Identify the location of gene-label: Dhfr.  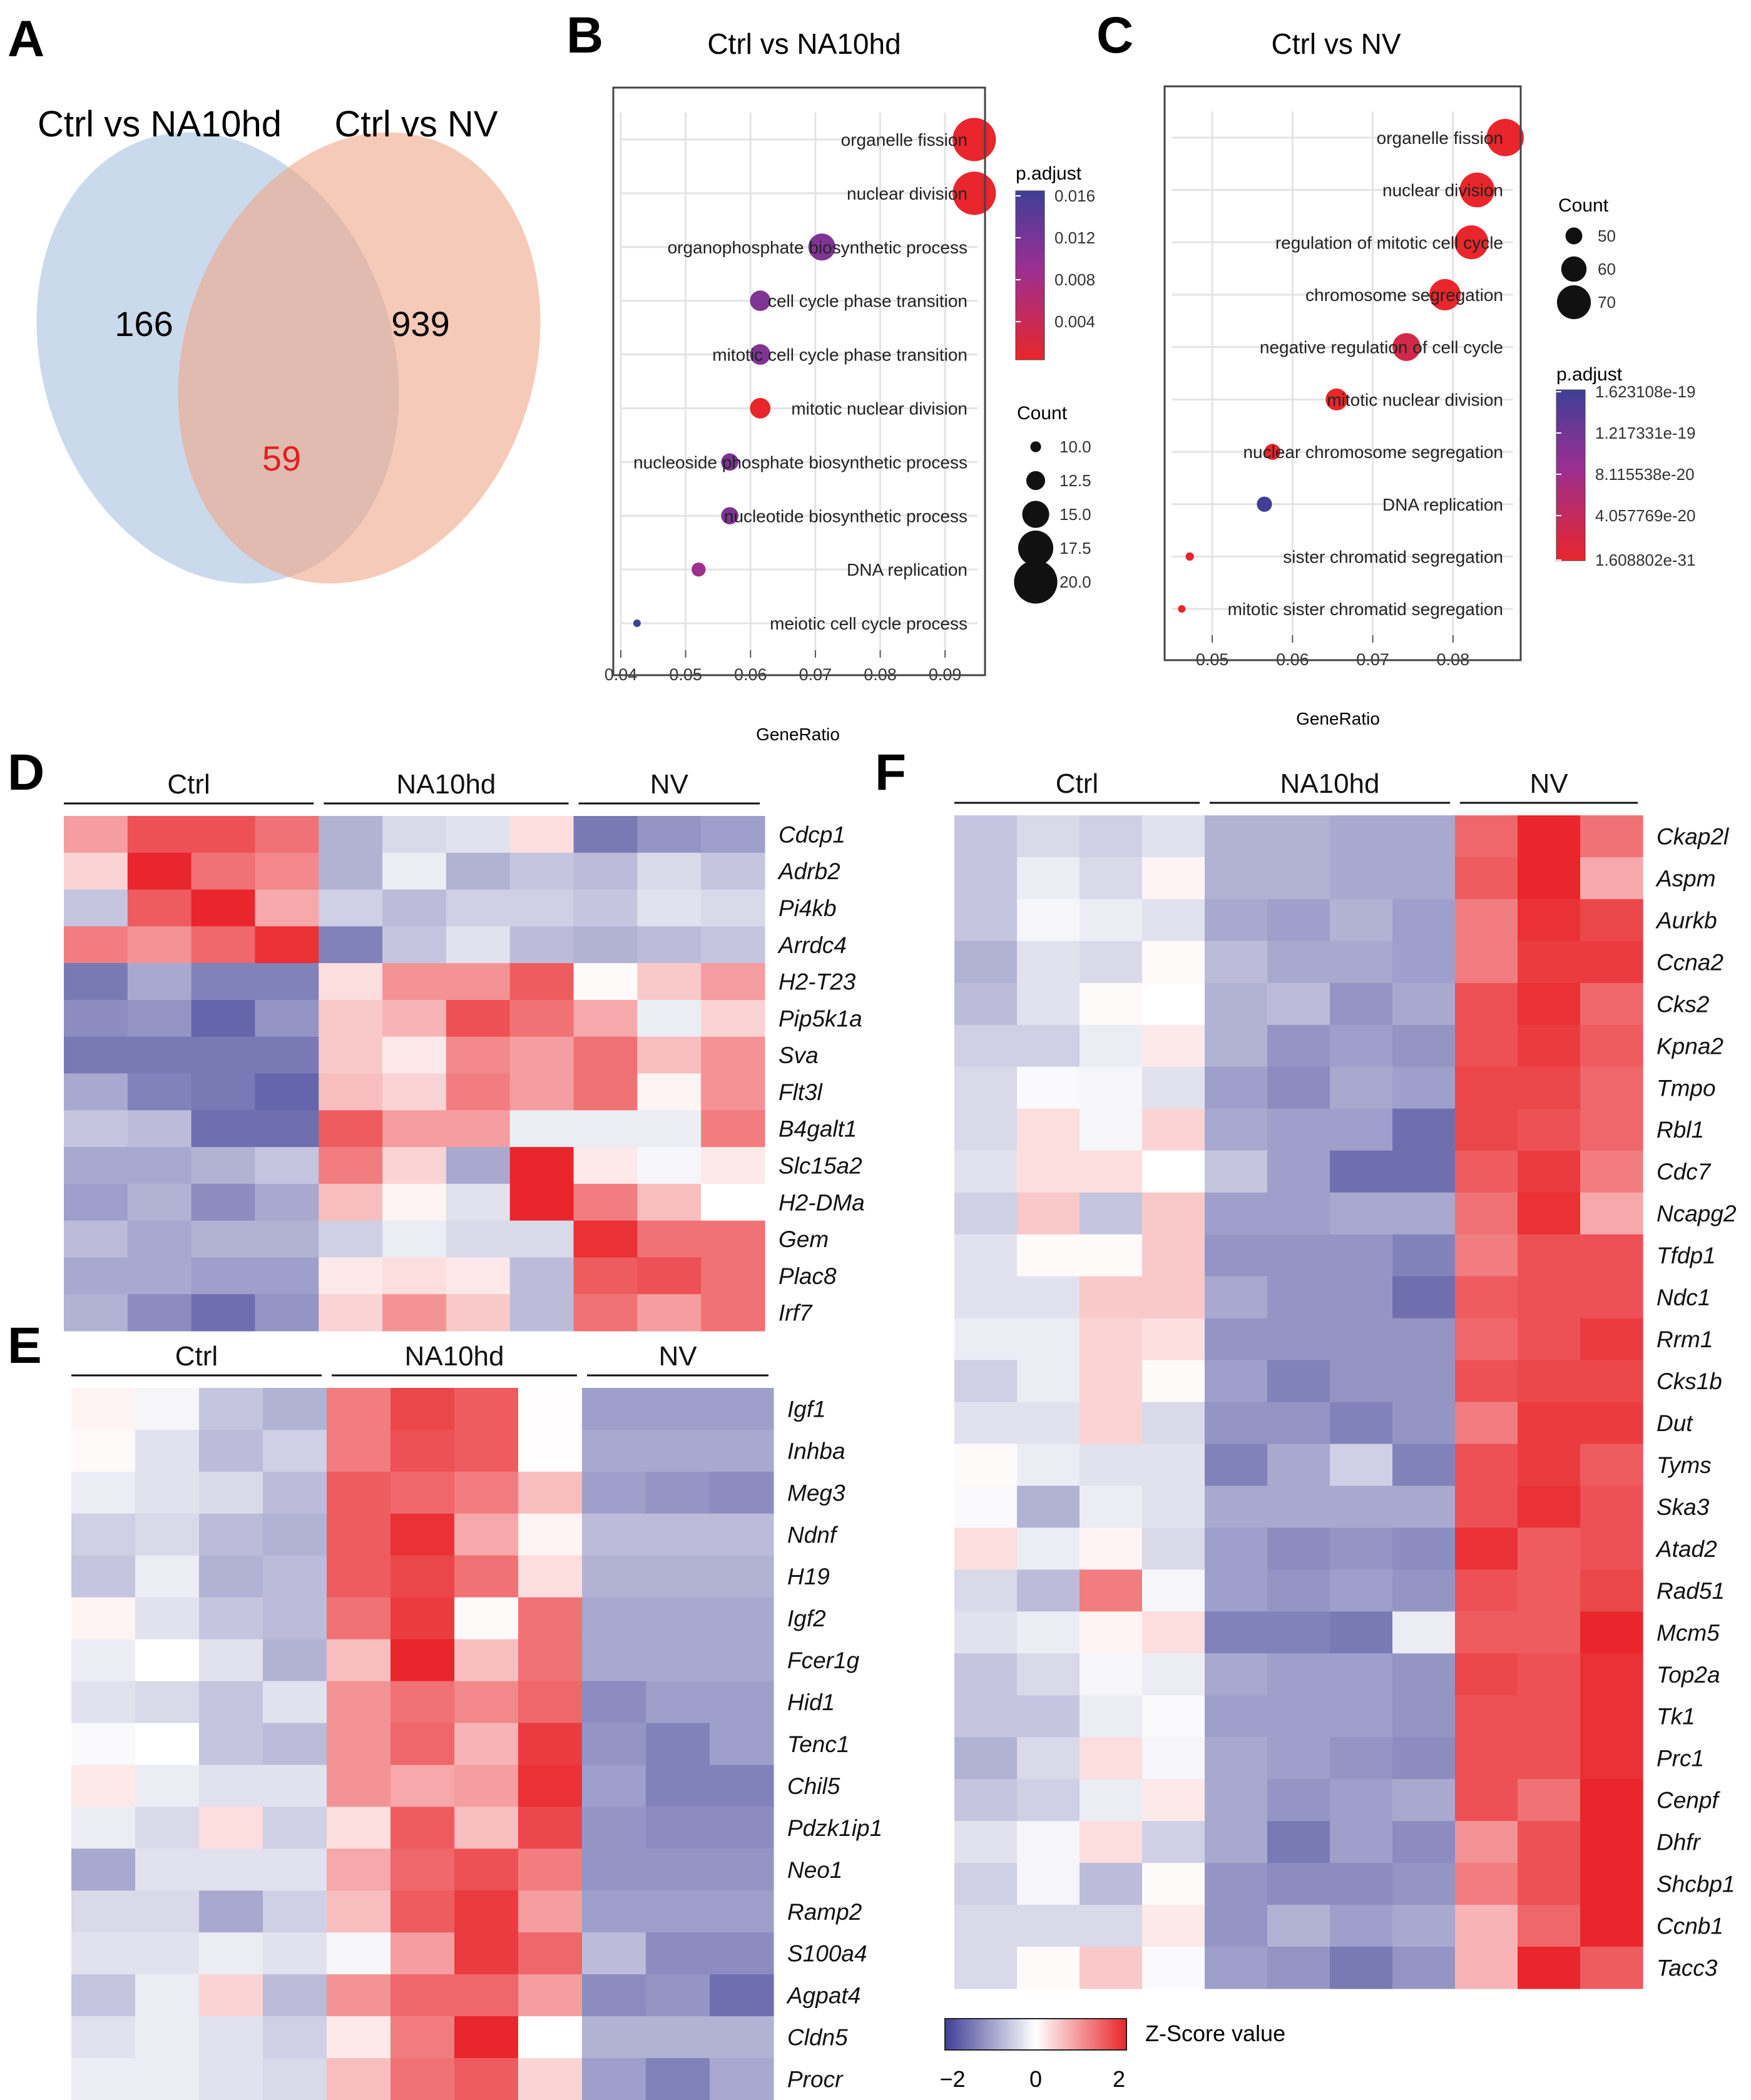
(1679, 1842).